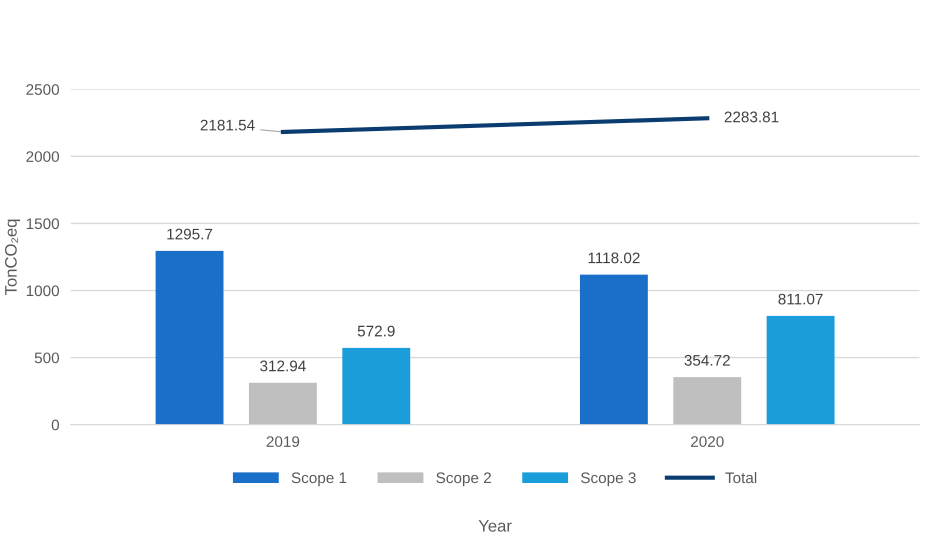  I want to click on y-tick-label: 1500, so click(43, 224).